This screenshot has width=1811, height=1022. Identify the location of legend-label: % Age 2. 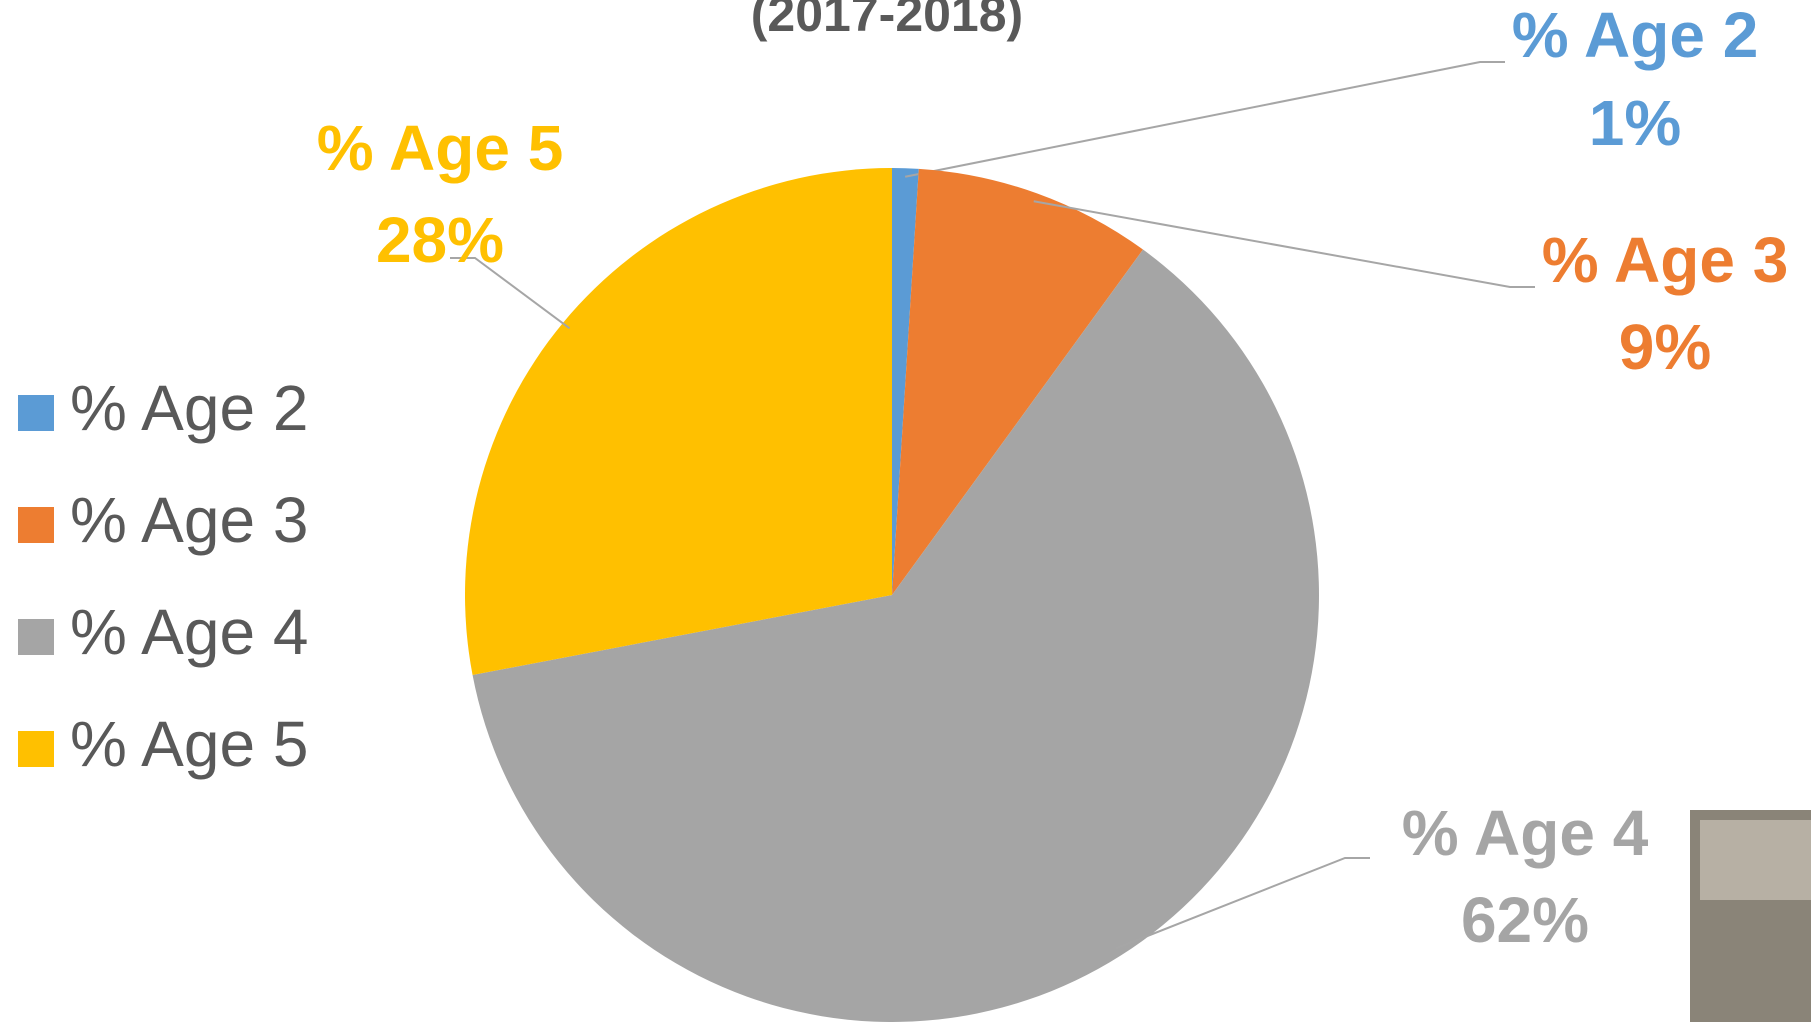
(189, 408).